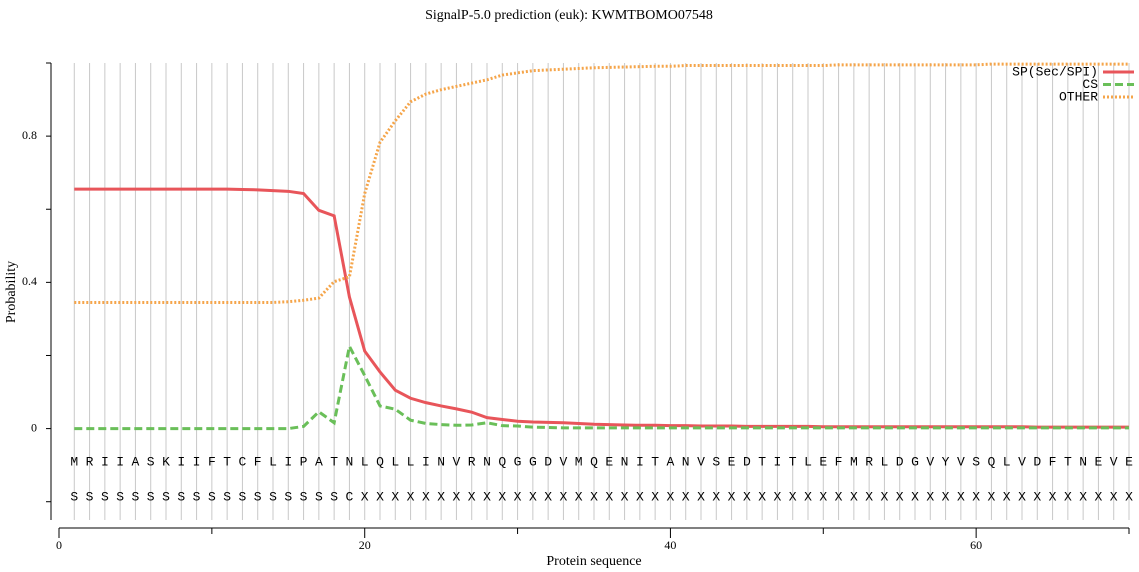 The height and width of the screenshot is (572, 1139). What do you see at coordinates (670, 545) in the screenshot?
I see `x-tick-label: 40` at bounding box center [670, 545].